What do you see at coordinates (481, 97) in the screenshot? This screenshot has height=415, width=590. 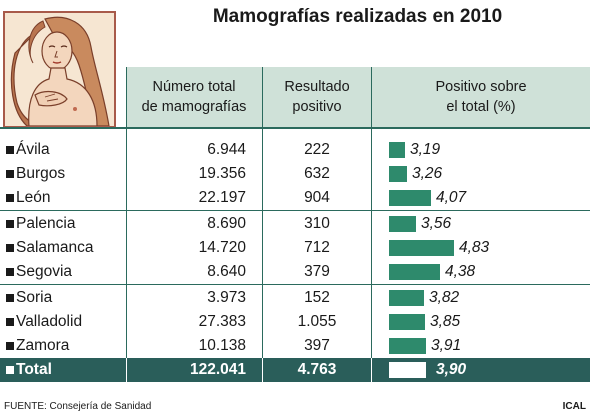 I see `header-porcentaje: Positivo sobre el total (%)` at bounding box center [481, 97].